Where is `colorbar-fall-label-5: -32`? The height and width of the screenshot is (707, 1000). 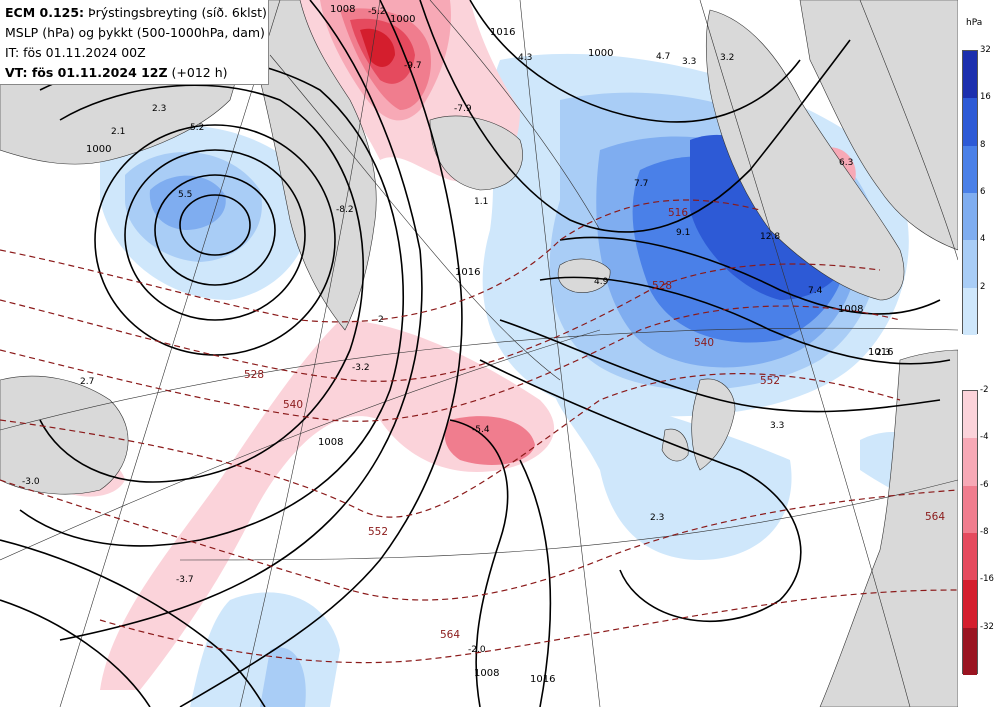 colorbar-fall-label-5: -32 is located at coordinates (987, 626).